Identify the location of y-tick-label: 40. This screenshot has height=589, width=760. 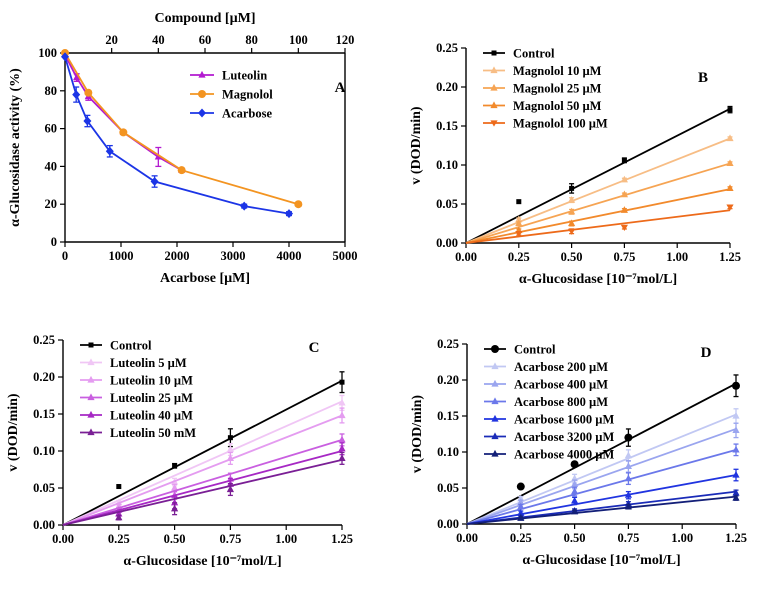
(51, 166).